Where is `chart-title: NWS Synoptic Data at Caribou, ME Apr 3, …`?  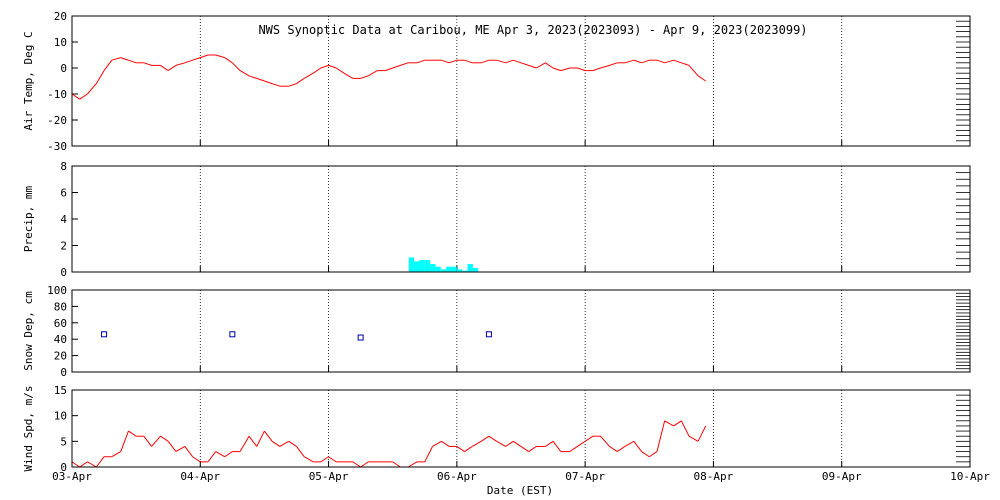
chart-title: NWS Synoptic Data at Caribou, ME Apr 3, … is located at coordinates (532, 30).